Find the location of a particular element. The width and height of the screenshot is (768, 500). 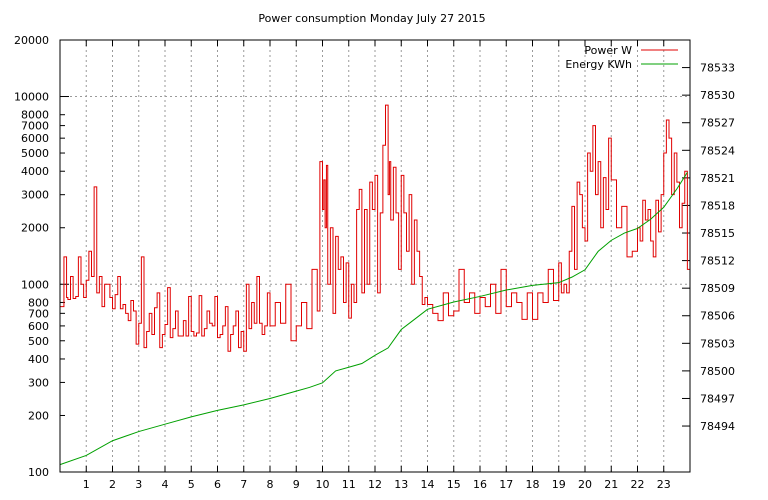

legend-label: Power W is located at coordinates (608, 50).